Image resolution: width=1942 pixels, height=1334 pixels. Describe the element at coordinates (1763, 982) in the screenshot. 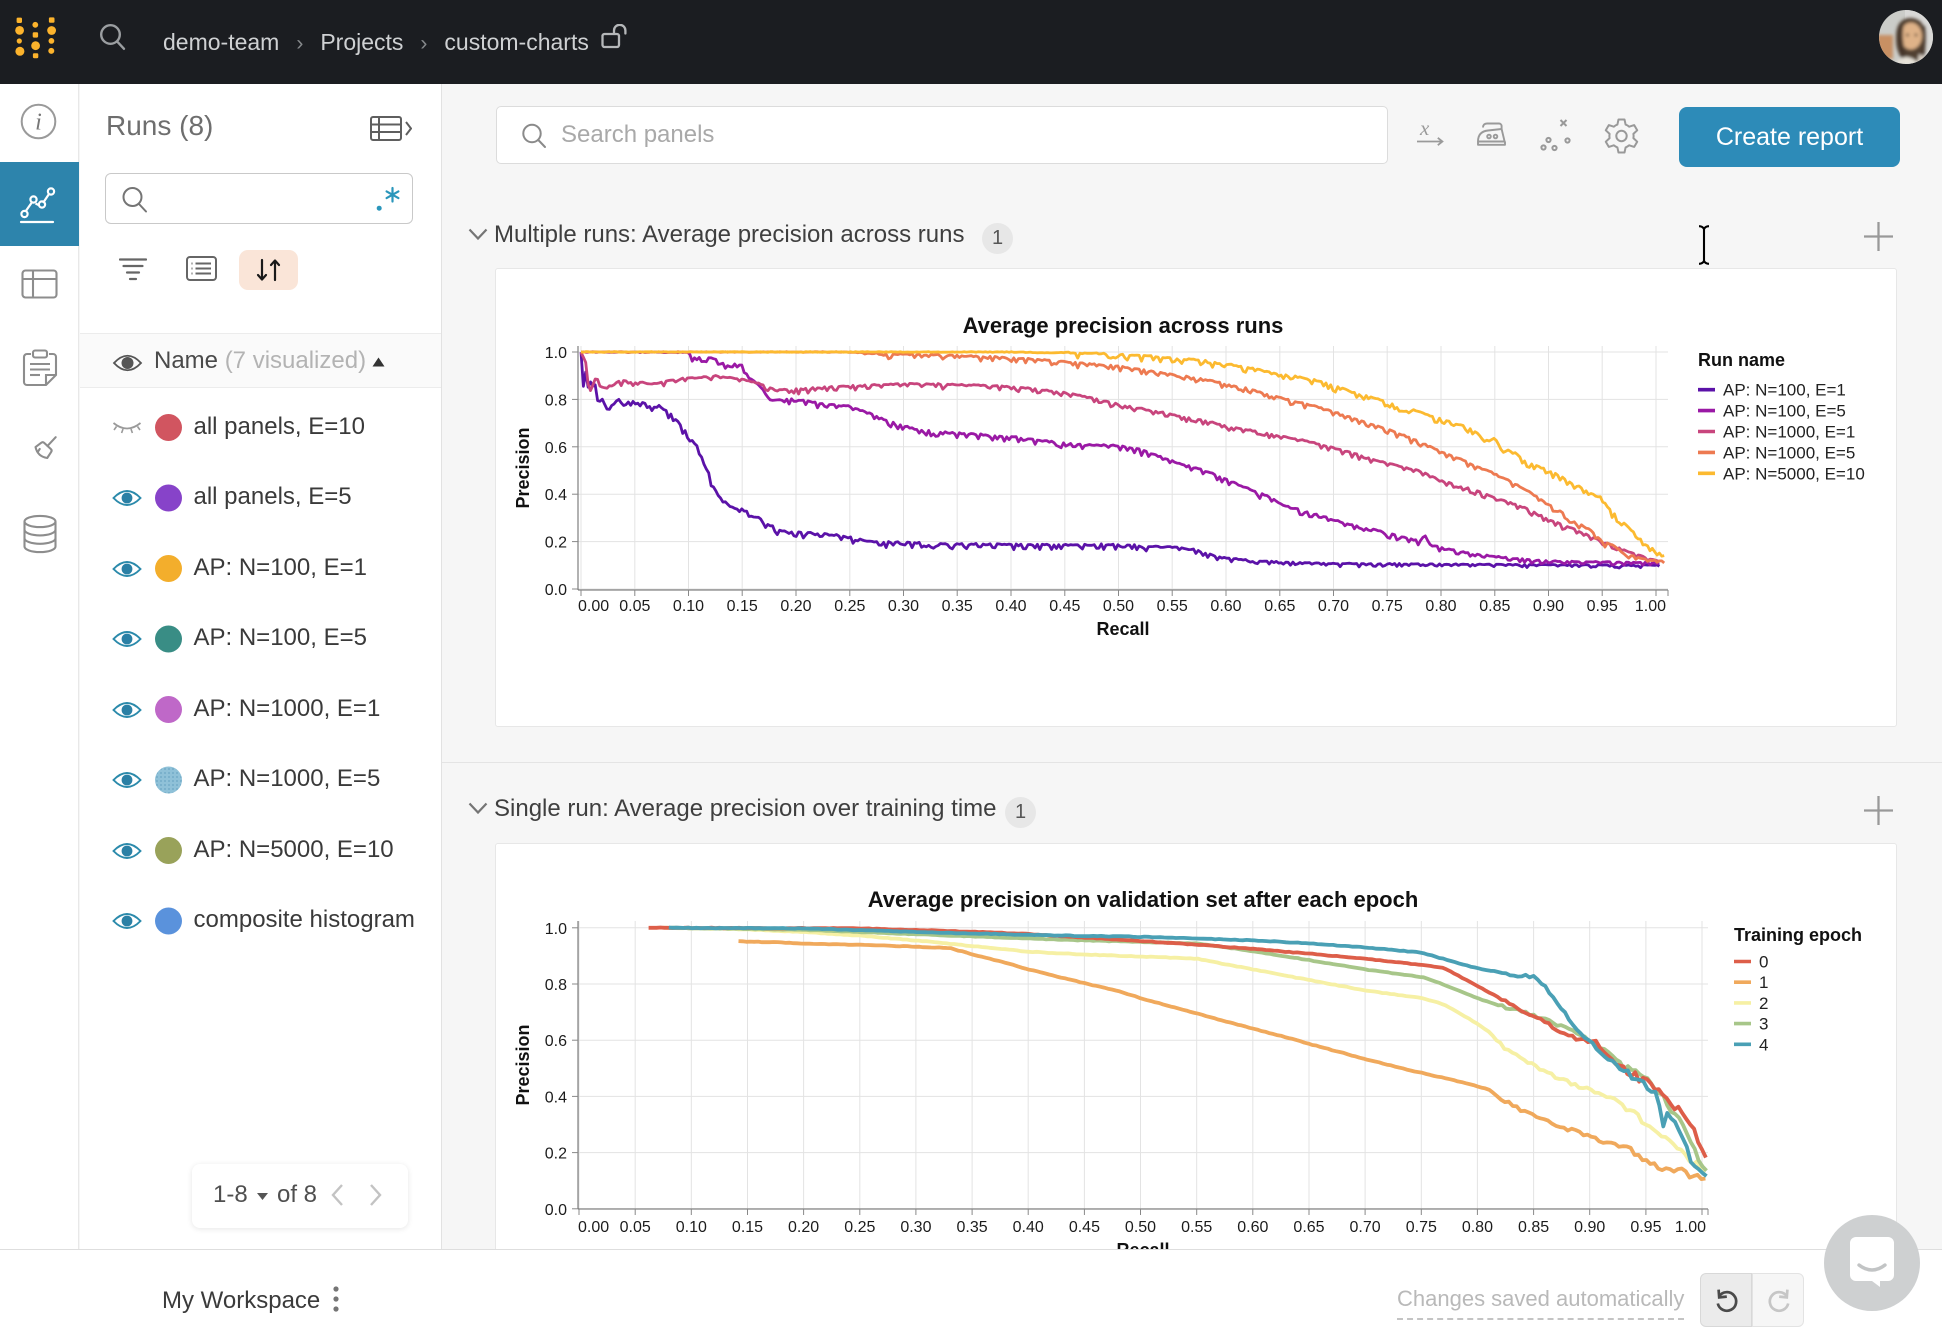

I see `svg-text: 1` at that location.